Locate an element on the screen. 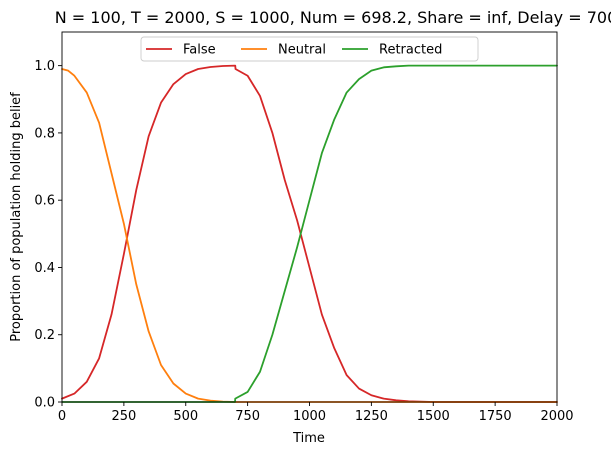 Image resolution: width=611 pixels, height=455 pixels. legend: False Neutral Retracted is located at coordinates (309, 49).